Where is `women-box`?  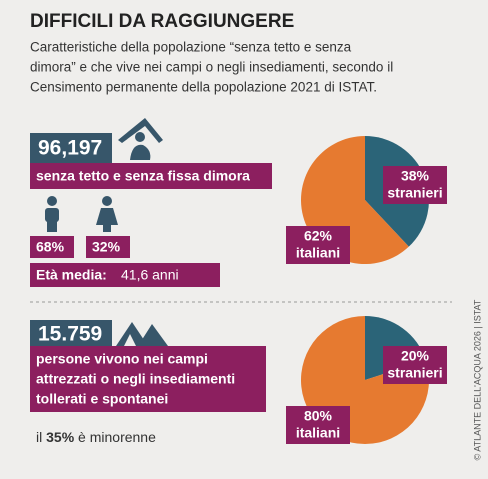 women-box is located at coordinates (108, 247).